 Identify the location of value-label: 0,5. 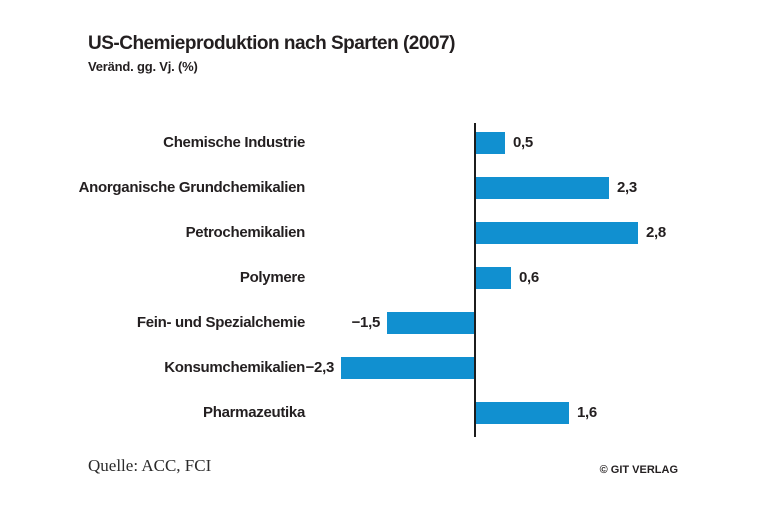
(523, 142).